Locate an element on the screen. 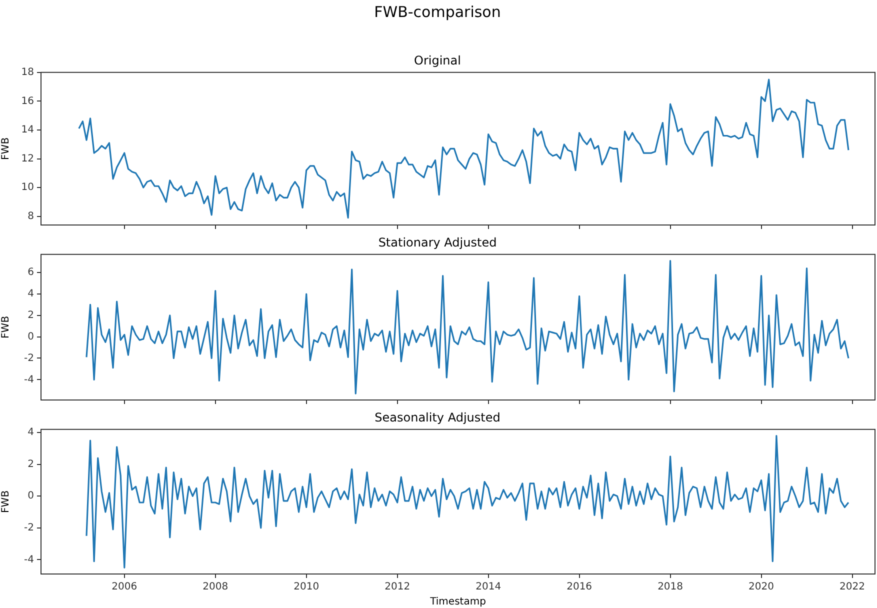 The height and width of the screenshot is (608, 877). x-tick-label: 2016 is located at coordinates (579, 587).